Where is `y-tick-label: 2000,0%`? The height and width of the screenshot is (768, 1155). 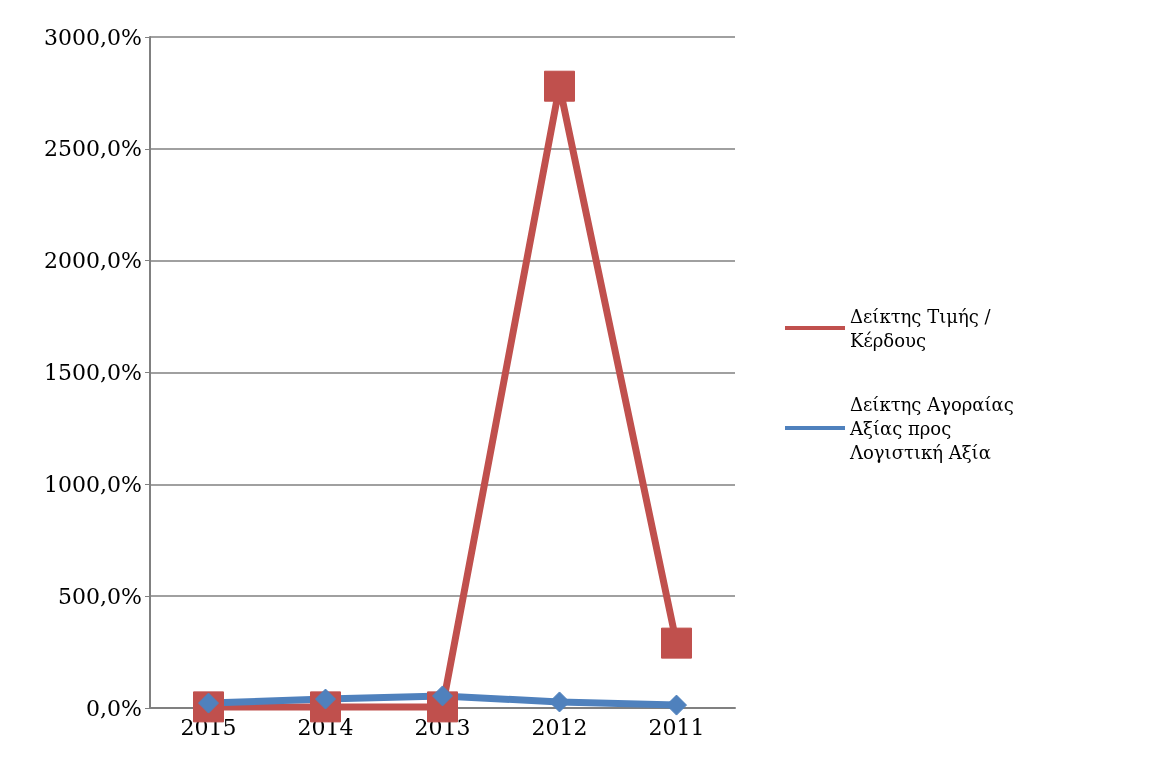 y-tick-label: 2000,0% is located at coordinates (93, 261).